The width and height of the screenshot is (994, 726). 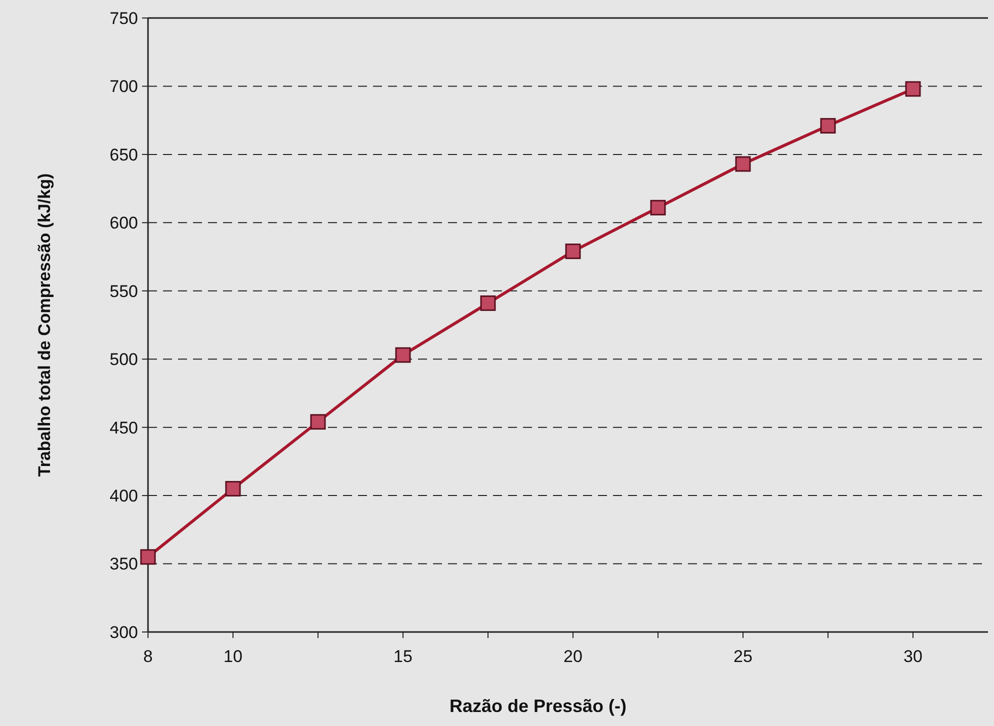 I want to click on x-tick-label: 20, so click(x=573, y=656).